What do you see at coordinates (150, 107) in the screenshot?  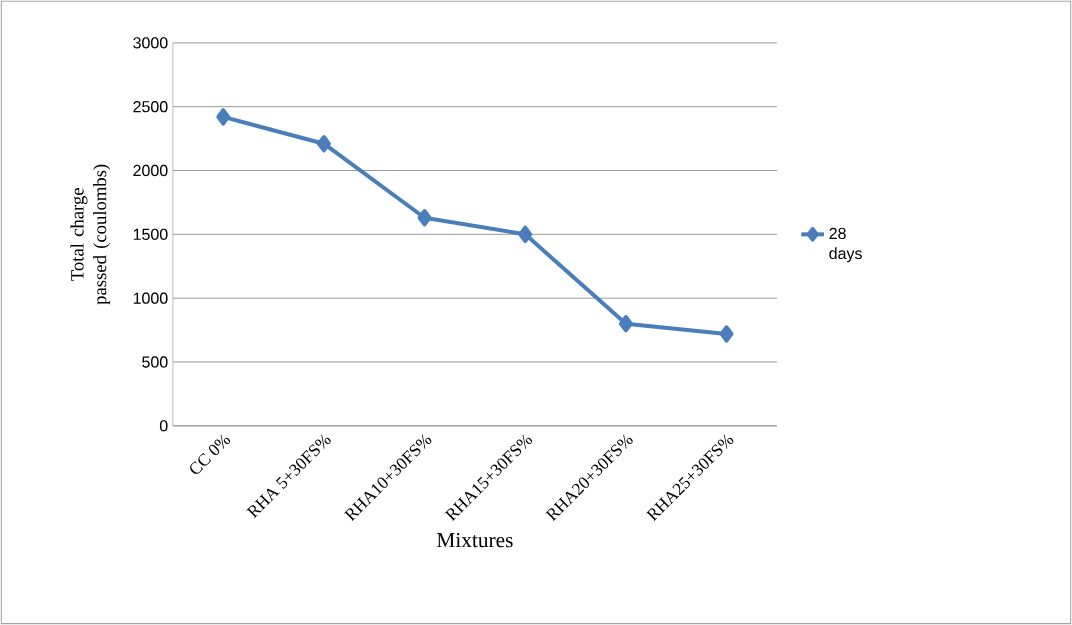 I see `y-tick-label: 2500` at bounding box center [150, 107].